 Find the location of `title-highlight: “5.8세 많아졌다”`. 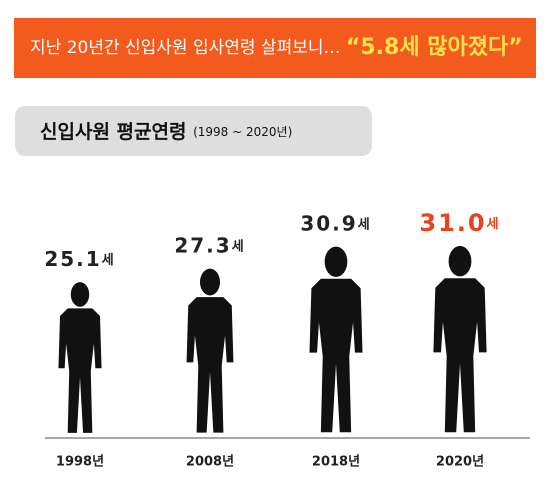

title-highlight: “5.8세 많아졌다” is located at coordinates (434, 47).